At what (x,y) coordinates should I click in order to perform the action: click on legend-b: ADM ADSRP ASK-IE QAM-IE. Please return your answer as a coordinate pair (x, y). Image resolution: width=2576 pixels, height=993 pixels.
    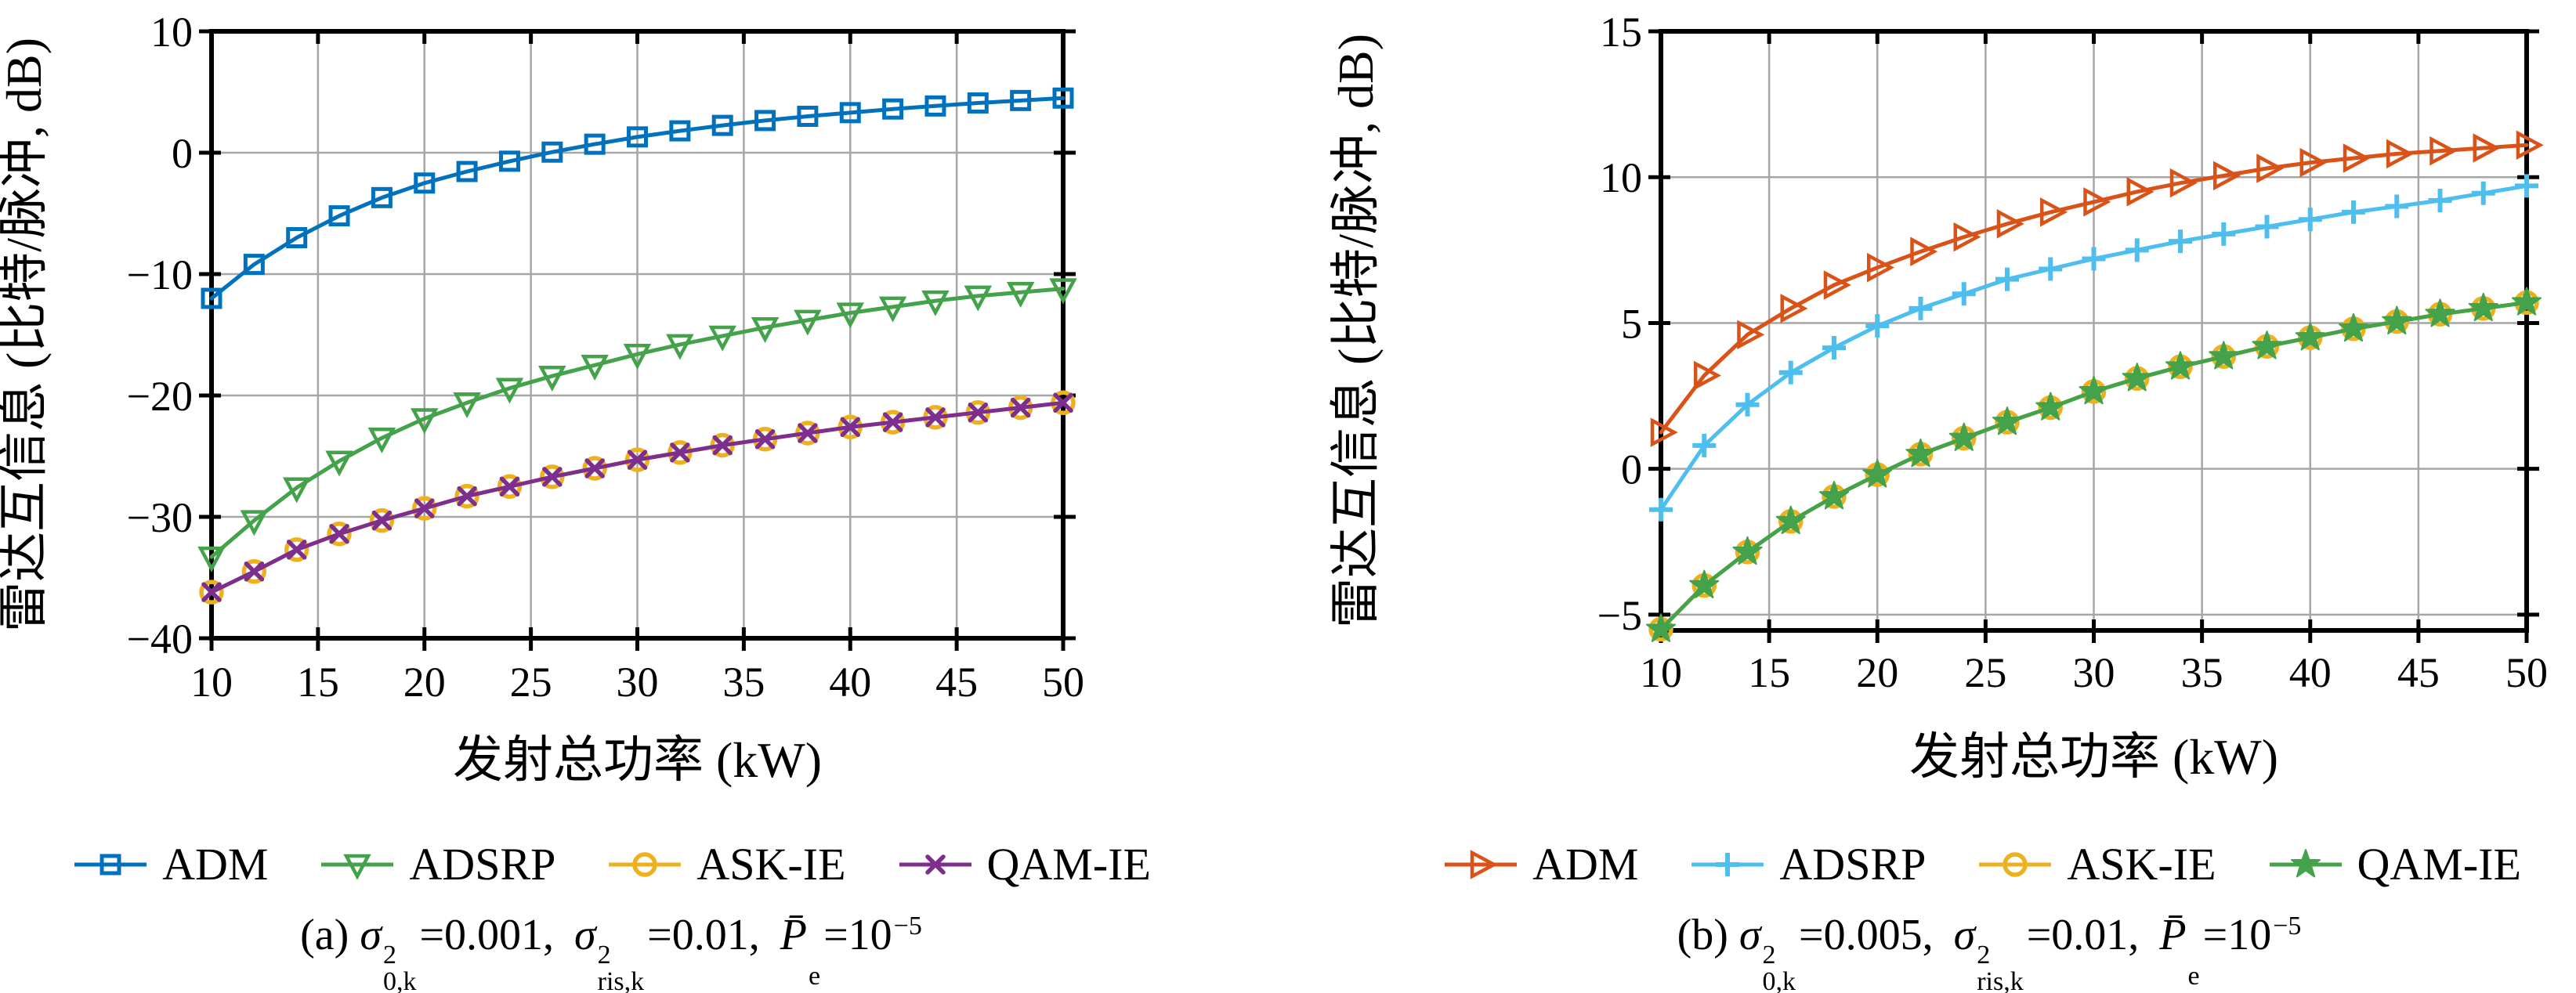
    Looking at the image, I should click on (1982, 864).